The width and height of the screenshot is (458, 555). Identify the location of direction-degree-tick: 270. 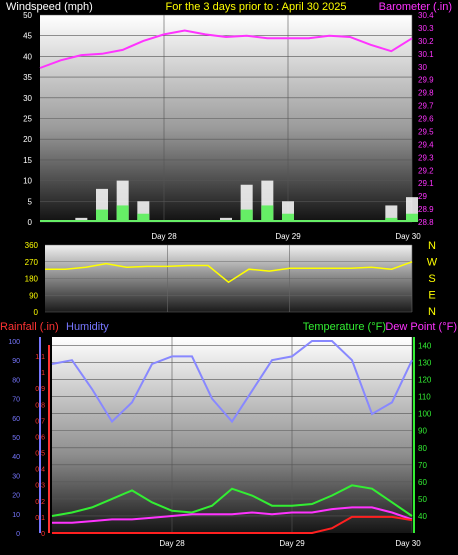
(32, 262).